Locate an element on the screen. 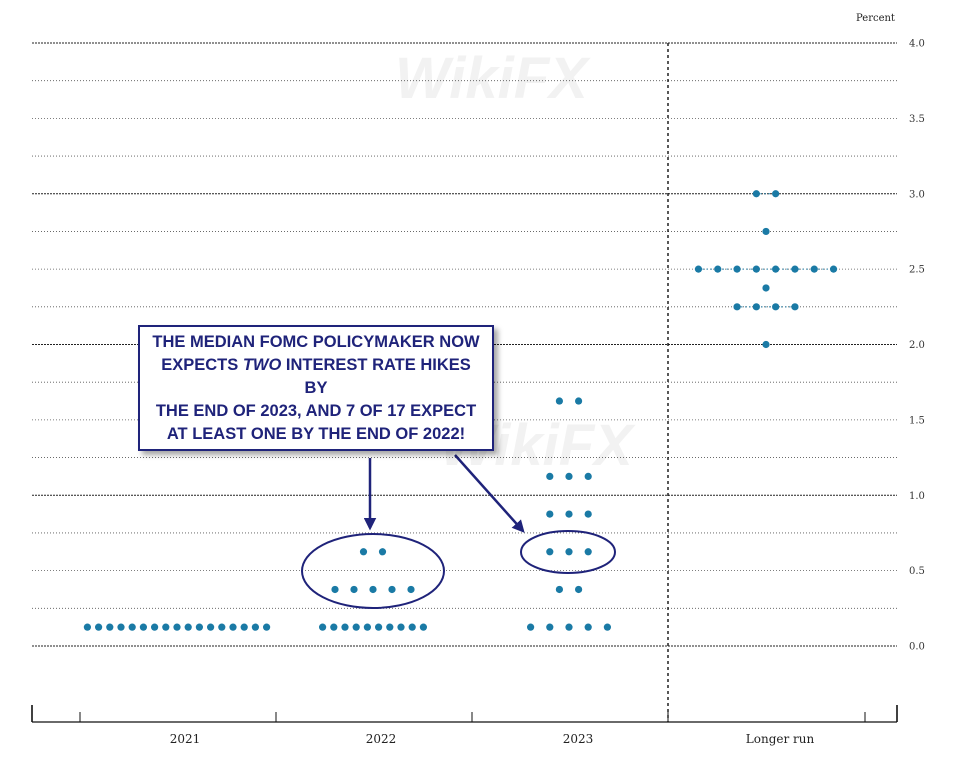 The height and width of the screenshot is (759, 957). y-tick-labels: 0.0 0.5 1.0 1.5 2.0 2.5 3.0 3.5 4.0 is located at coordinates (917, 346).